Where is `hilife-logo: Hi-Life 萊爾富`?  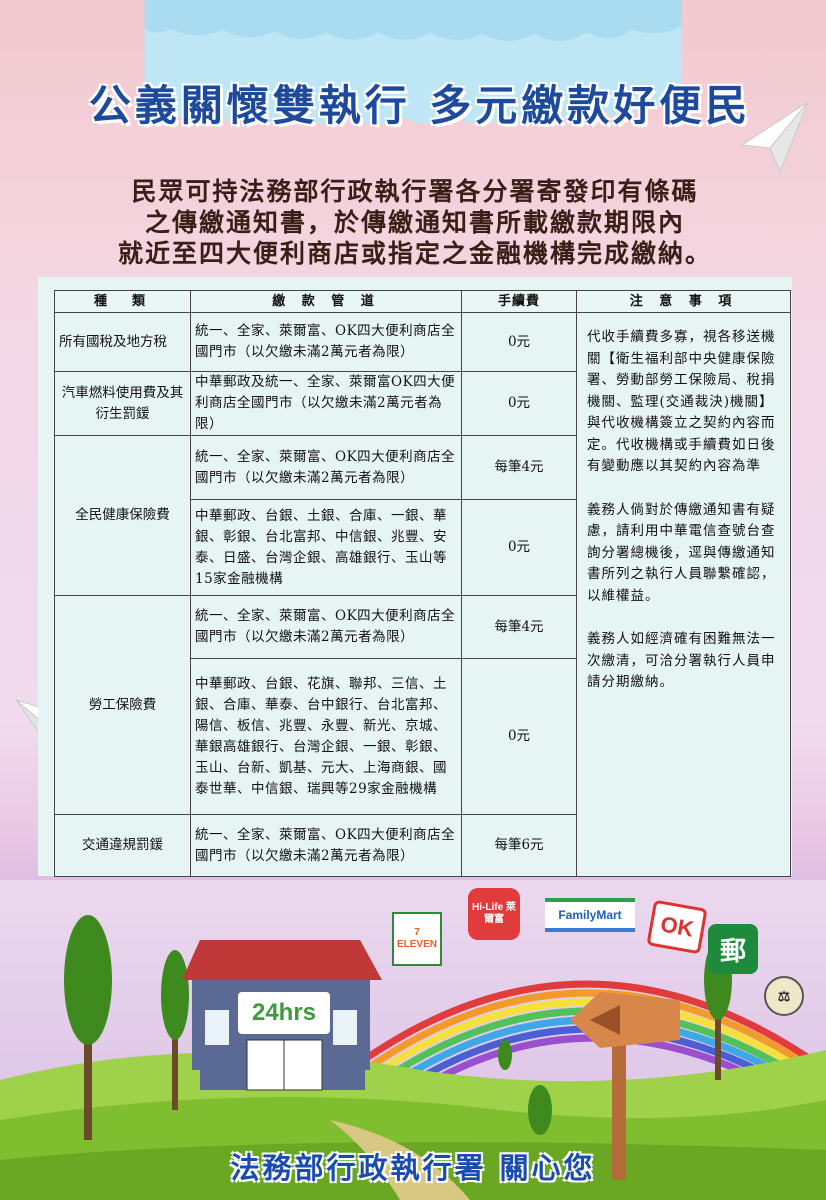
hilife-logo: Hi-Life 萊爾富 is located at coordinates (494, 914).